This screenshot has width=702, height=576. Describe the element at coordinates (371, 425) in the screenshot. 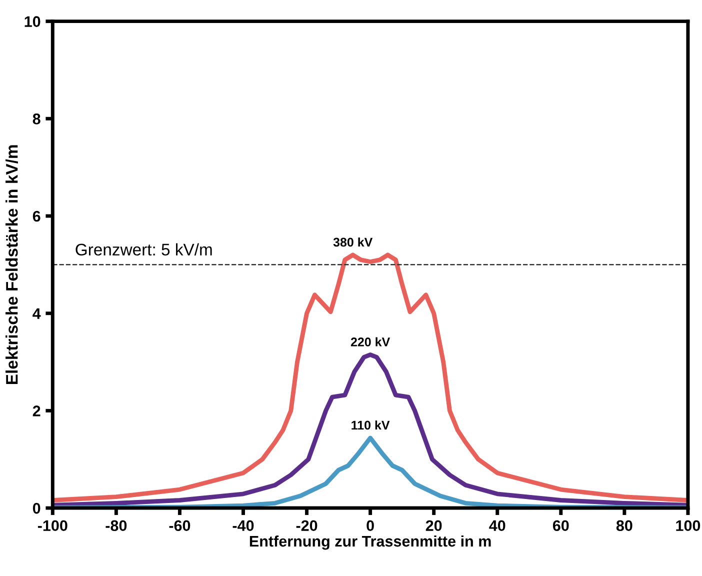

I see `series-label: 110 kV` at that location.